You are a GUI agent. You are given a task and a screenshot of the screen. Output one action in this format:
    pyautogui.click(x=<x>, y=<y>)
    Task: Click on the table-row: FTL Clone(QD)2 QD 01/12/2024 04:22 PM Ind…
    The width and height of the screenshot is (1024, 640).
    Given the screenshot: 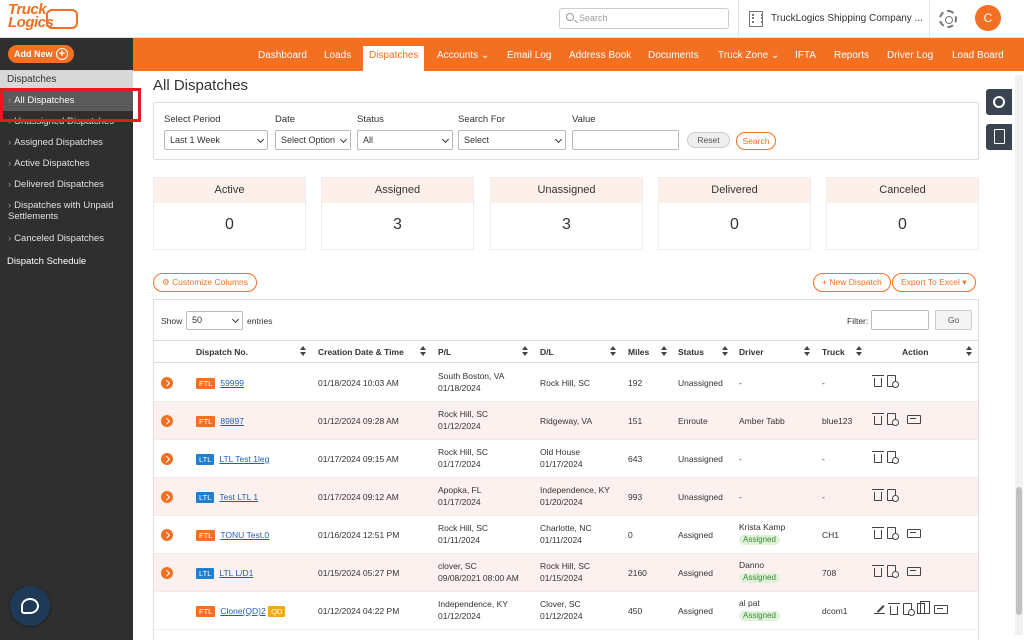 What is the action you would take?
    pyautogui.click(x=566, y=611)
    